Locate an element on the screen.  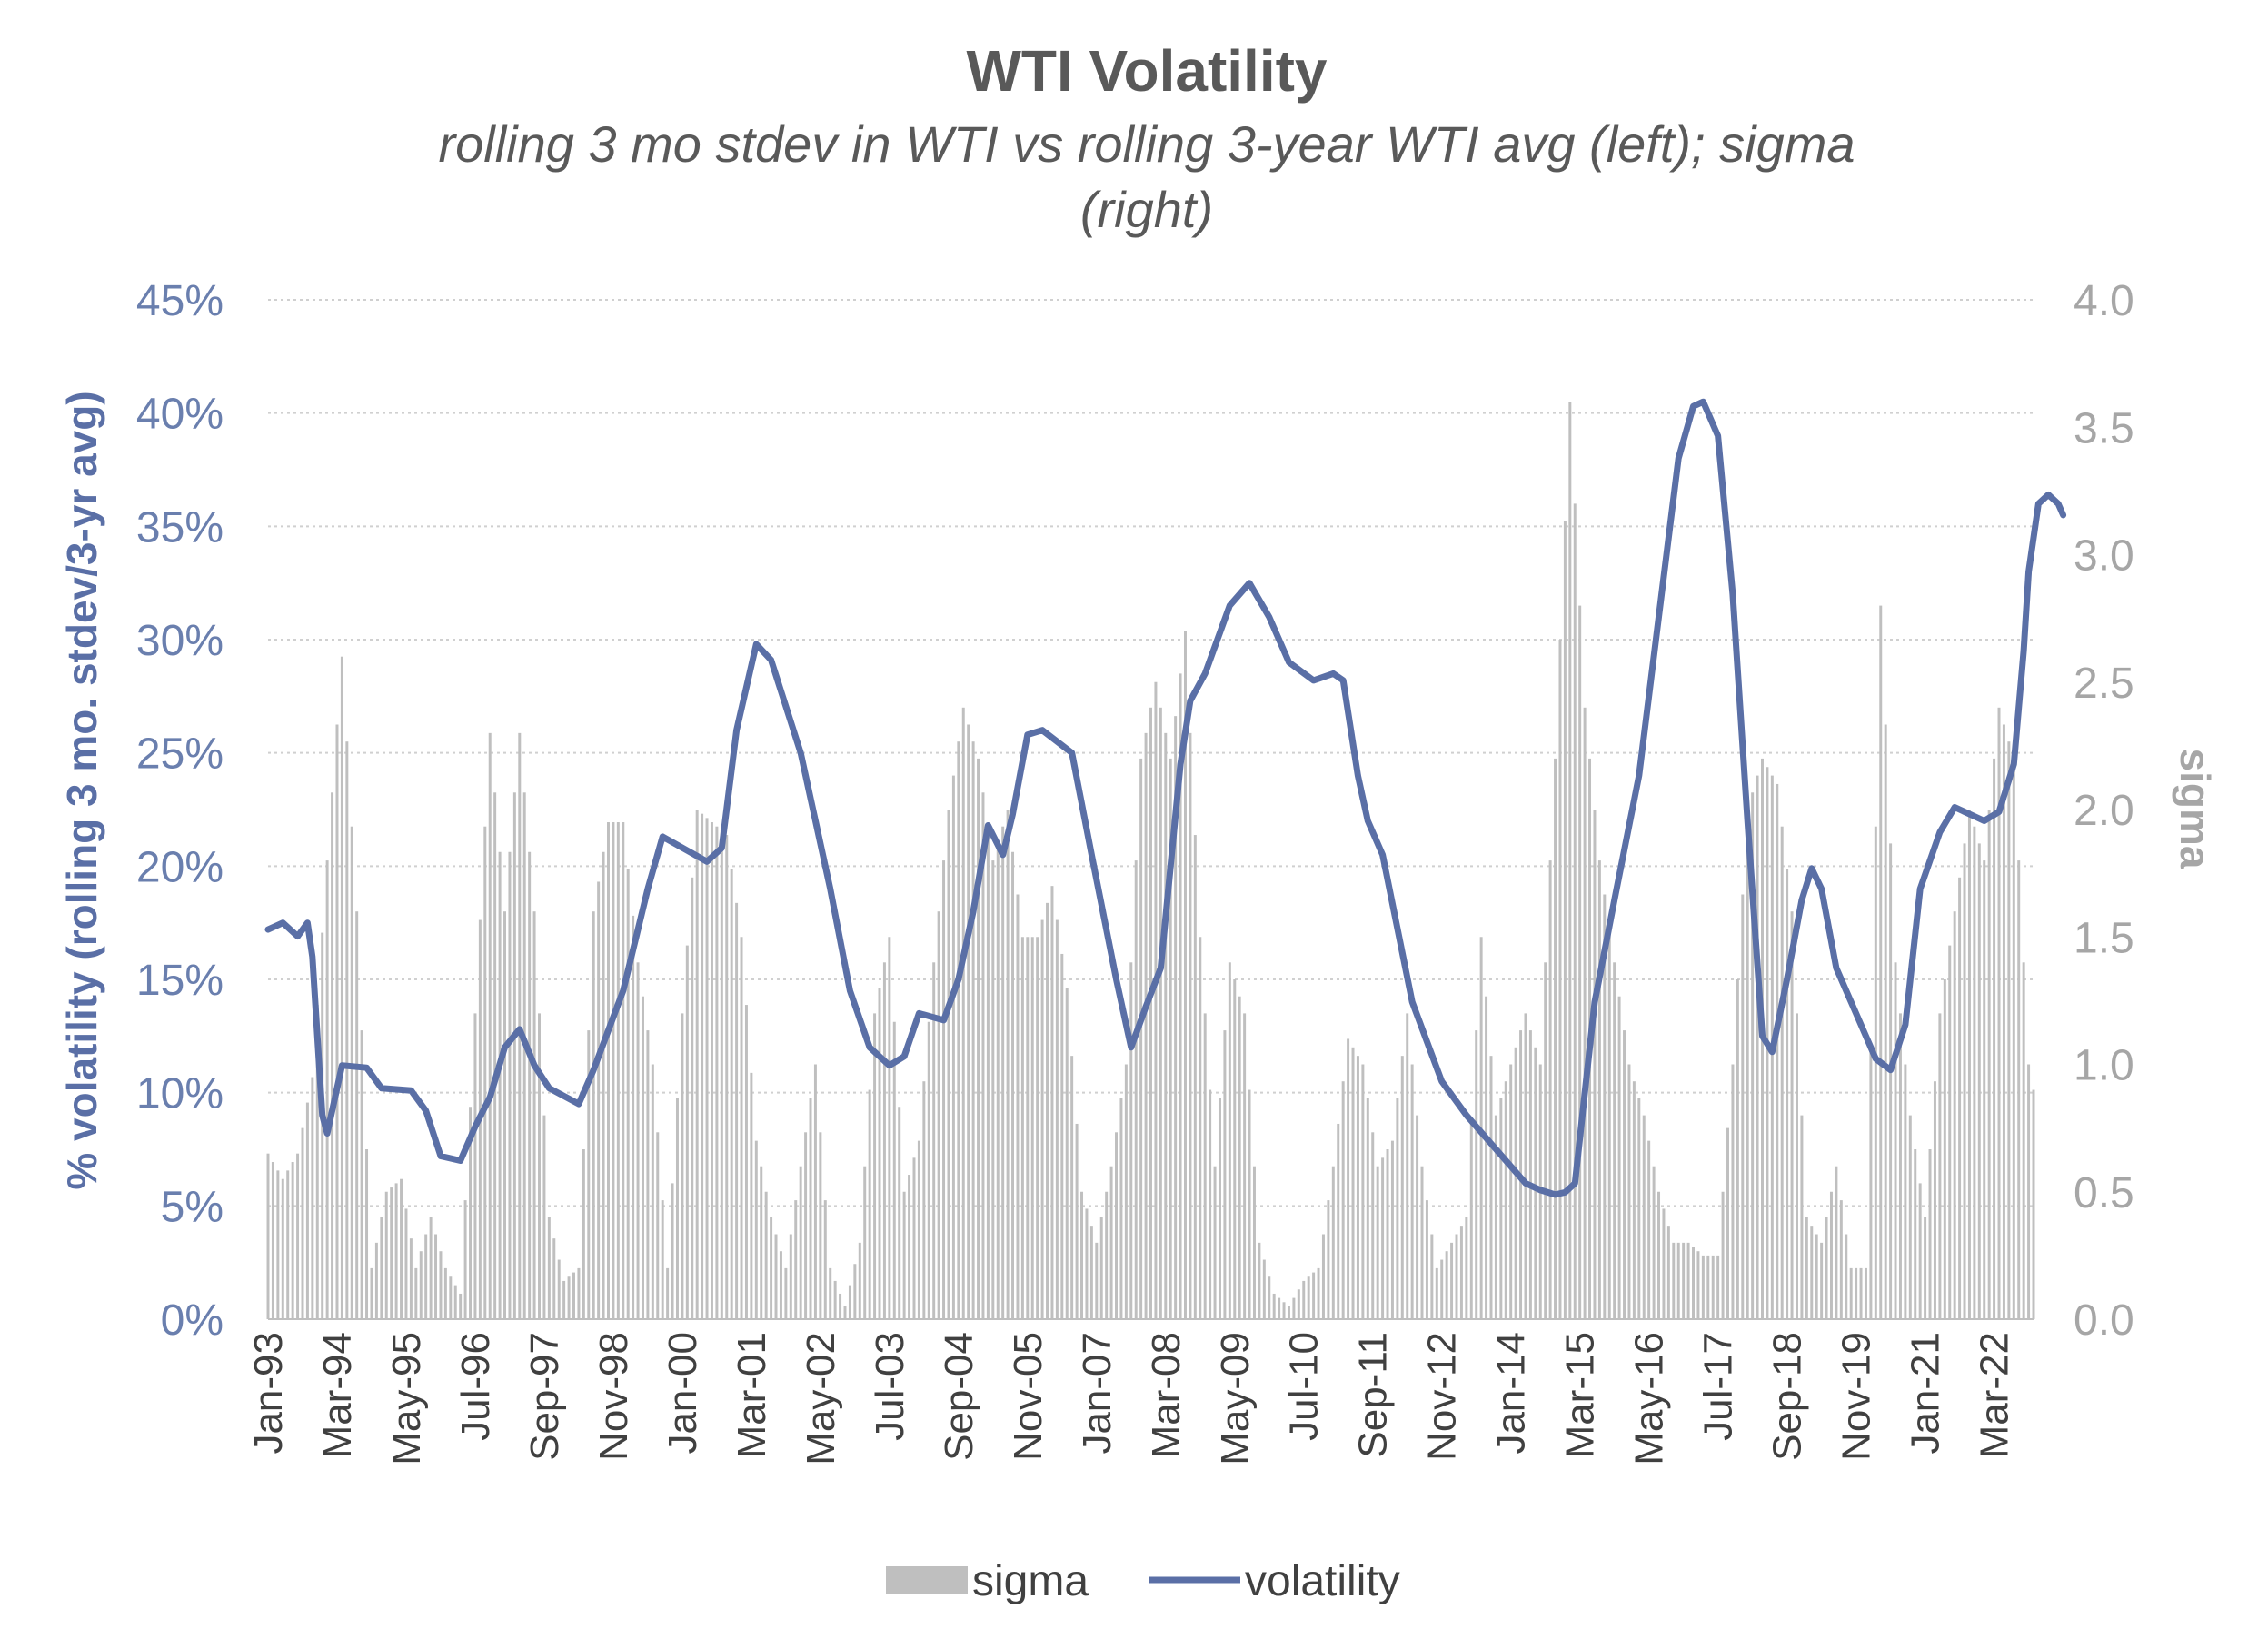
y-axis-right-label: sigma is located at coordinates (2195, 809).